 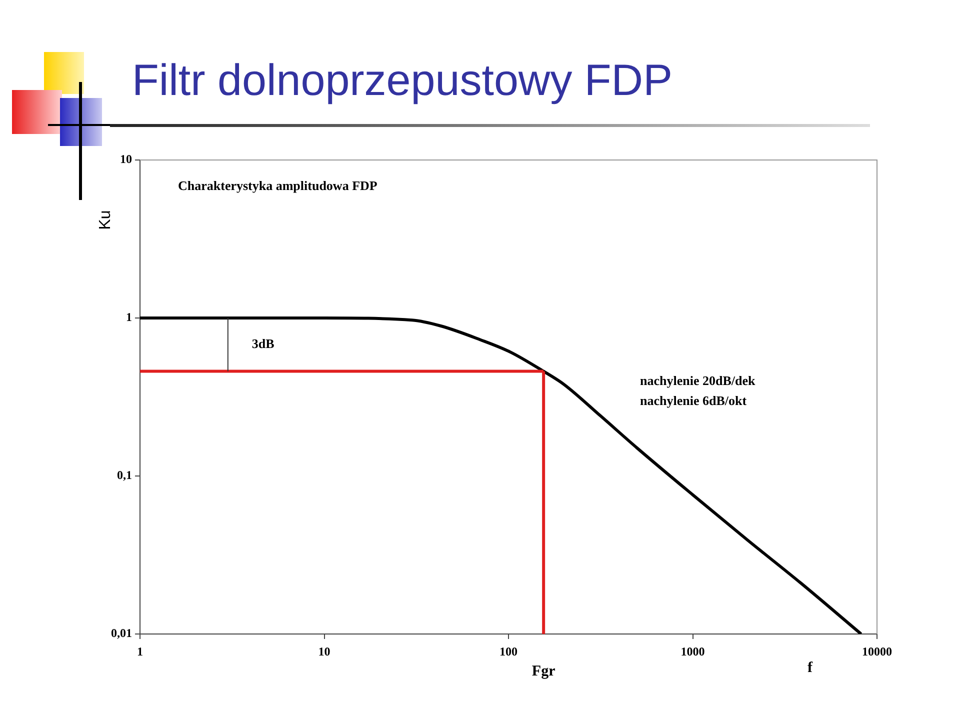 What do you see at coordinates (124, 475) in the screenshot?
I see `y-tick-label: 0,1` at bounding box center [124, 475].